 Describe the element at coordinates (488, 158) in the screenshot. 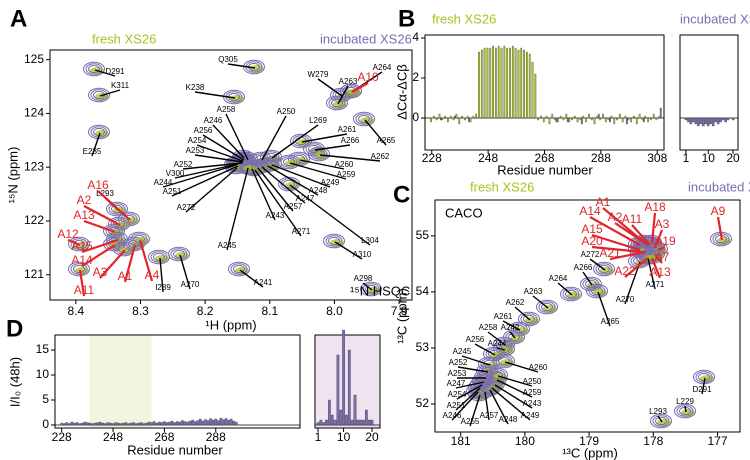

I see `x-tick-label: 248` at that location.